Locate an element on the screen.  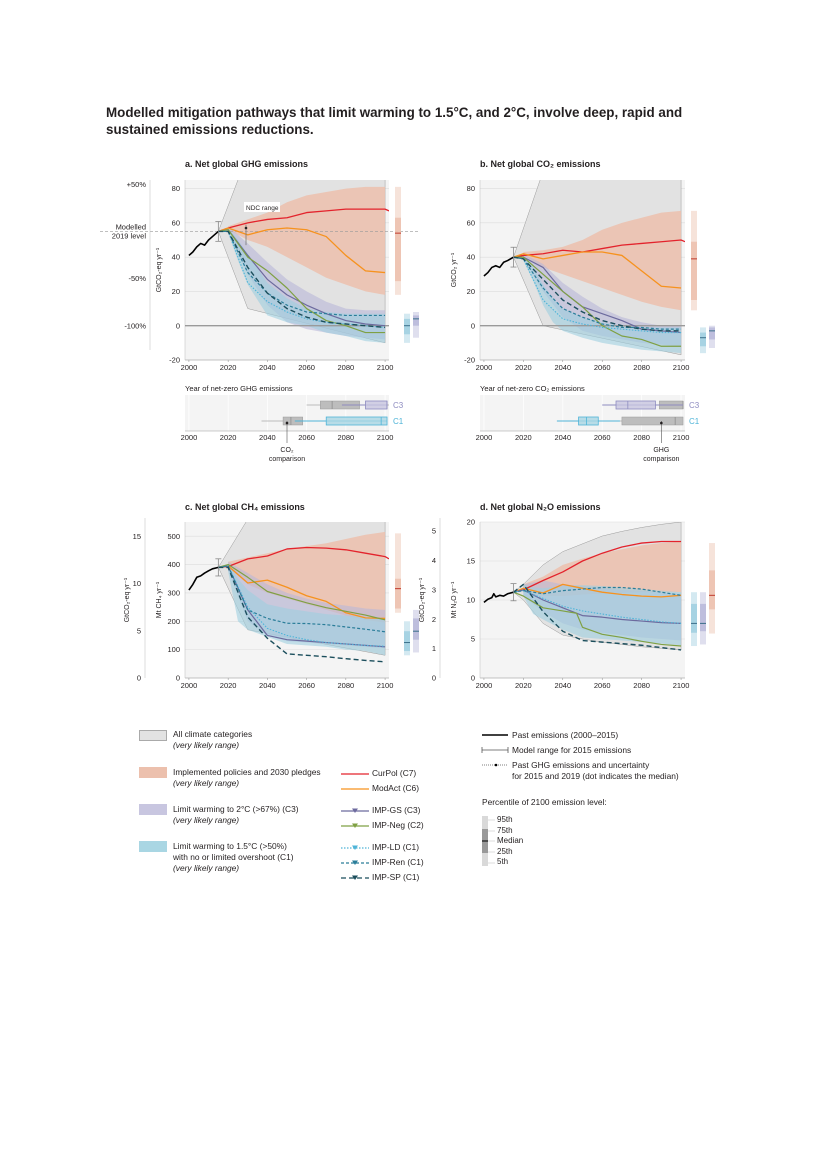
y-axis-label: GtCO₂ yr⁻¹ is located at coordinates (454, 269).